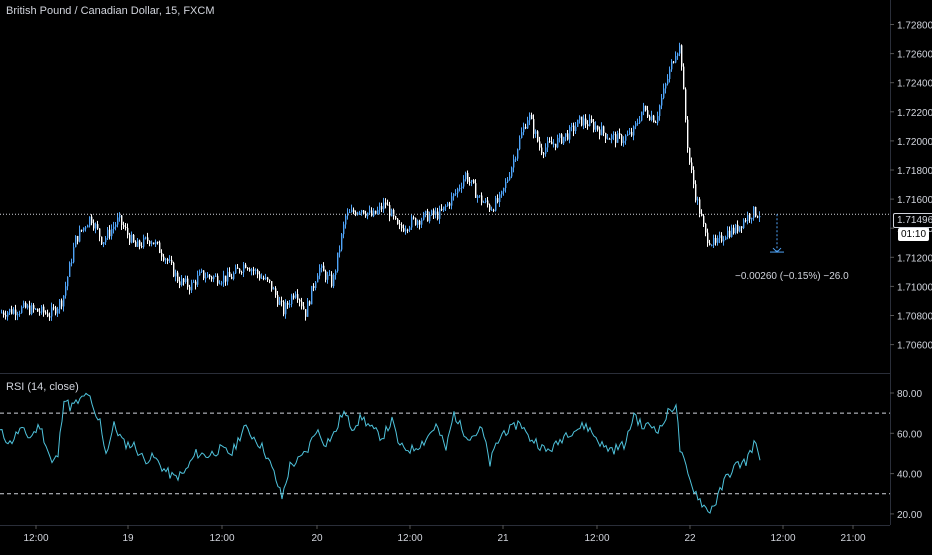 This screenshot has width=932, height=555. What do you see at coordinates (914, 258) in the screenshot?
I see `price-tick-label: 1.71200` at bounding box center [914, 258].